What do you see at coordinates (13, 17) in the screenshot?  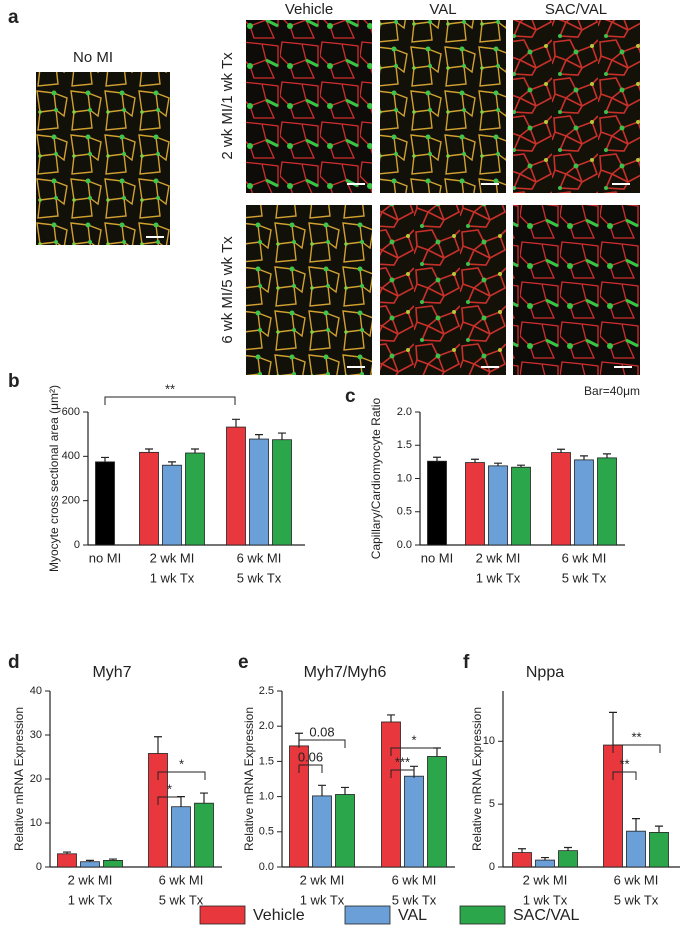 I see `panel-label: a` at bounding box center [13, 17].